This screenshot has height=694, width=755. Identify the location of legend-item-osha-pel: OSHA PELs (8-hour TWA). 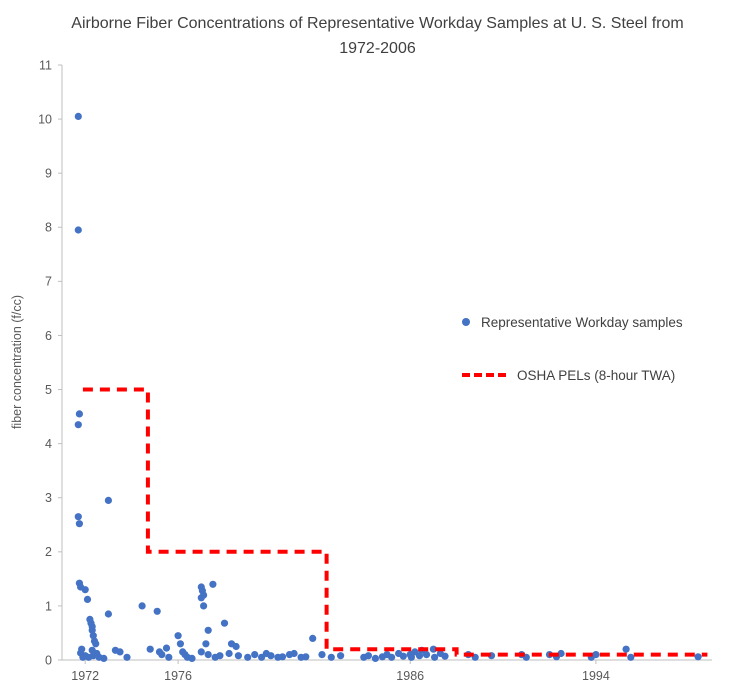
(572, 375).